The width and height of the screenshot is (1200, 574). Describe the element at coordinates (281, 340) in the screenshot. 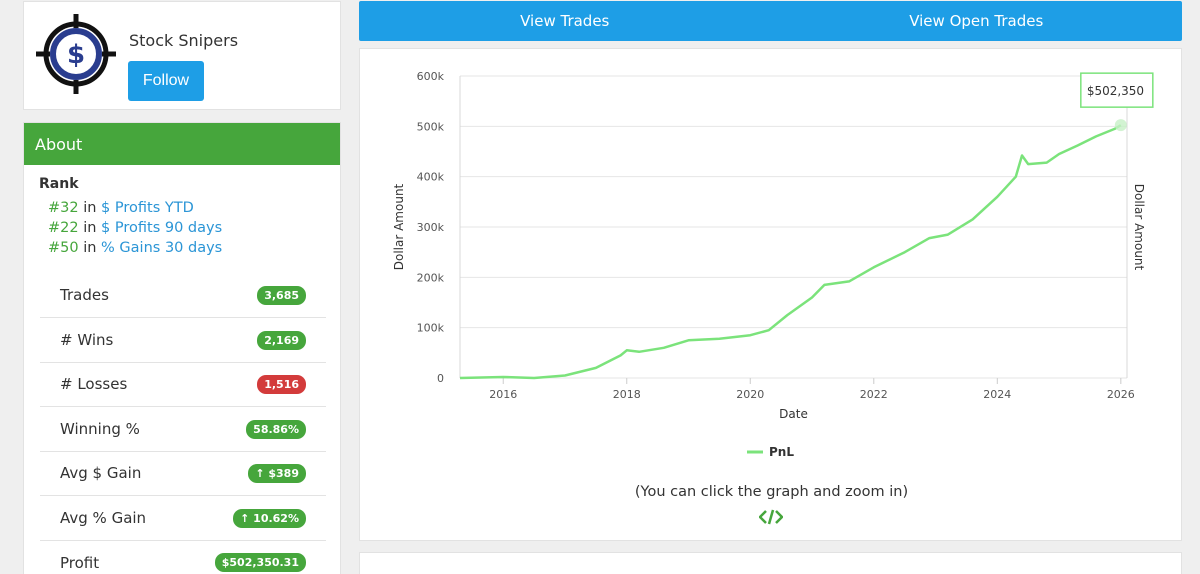

I see `stat-badge: 2,169` at that location.